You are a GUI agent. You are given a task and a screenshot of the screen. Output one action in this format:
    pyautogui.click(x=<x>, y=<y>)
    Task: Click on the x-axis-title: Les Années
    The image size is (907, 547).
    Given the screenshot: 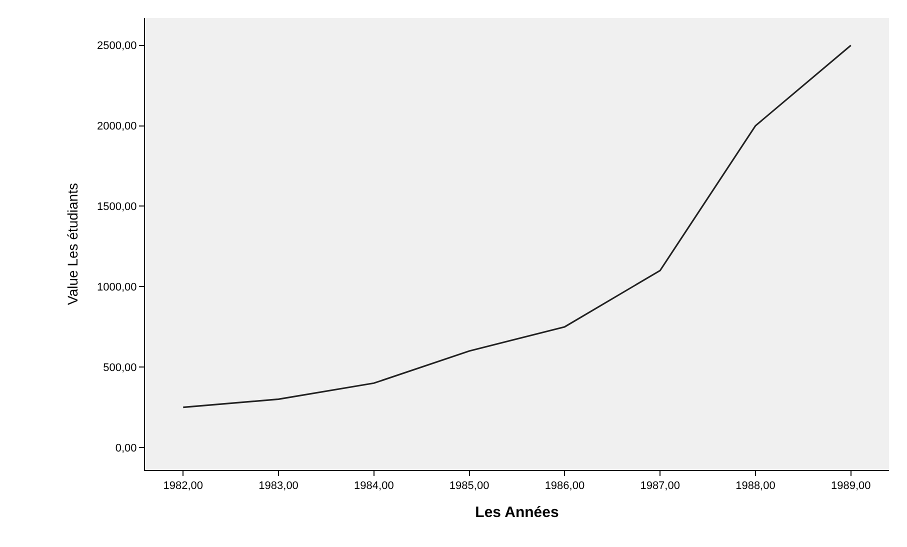 What is the action you would take?
    pyautogui.click(x=517, y=513)
    